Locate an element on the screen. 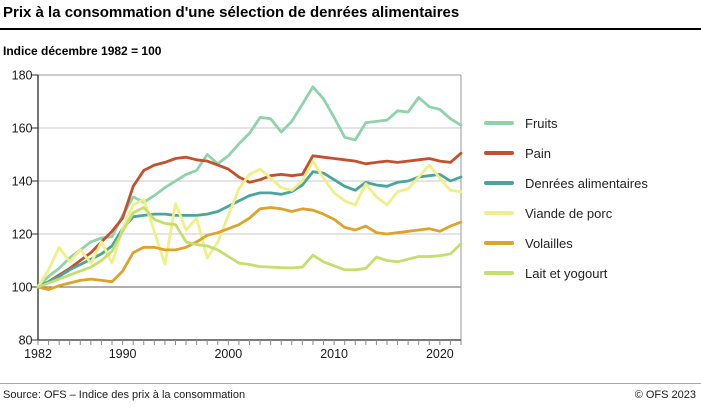 The height and width of the screenshot is (410, 701). x-tick-label: 1982 is located at coordinates (38, 354).